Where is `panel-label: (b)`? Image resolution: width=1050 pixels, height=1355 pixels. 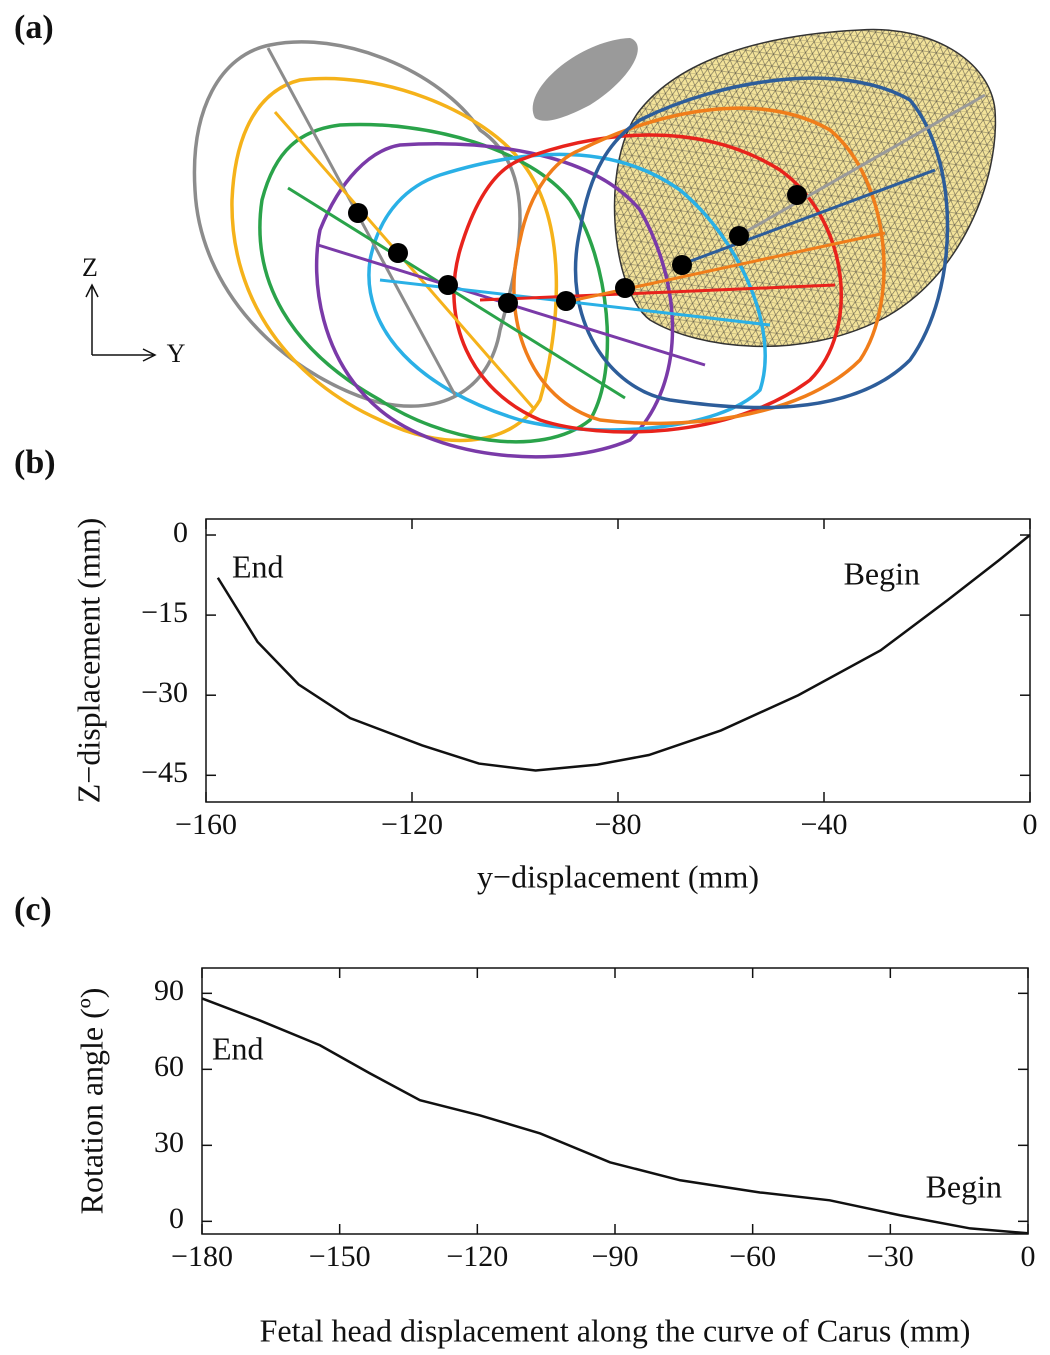
panel-label: (b) is located at coordinates (35, 462).